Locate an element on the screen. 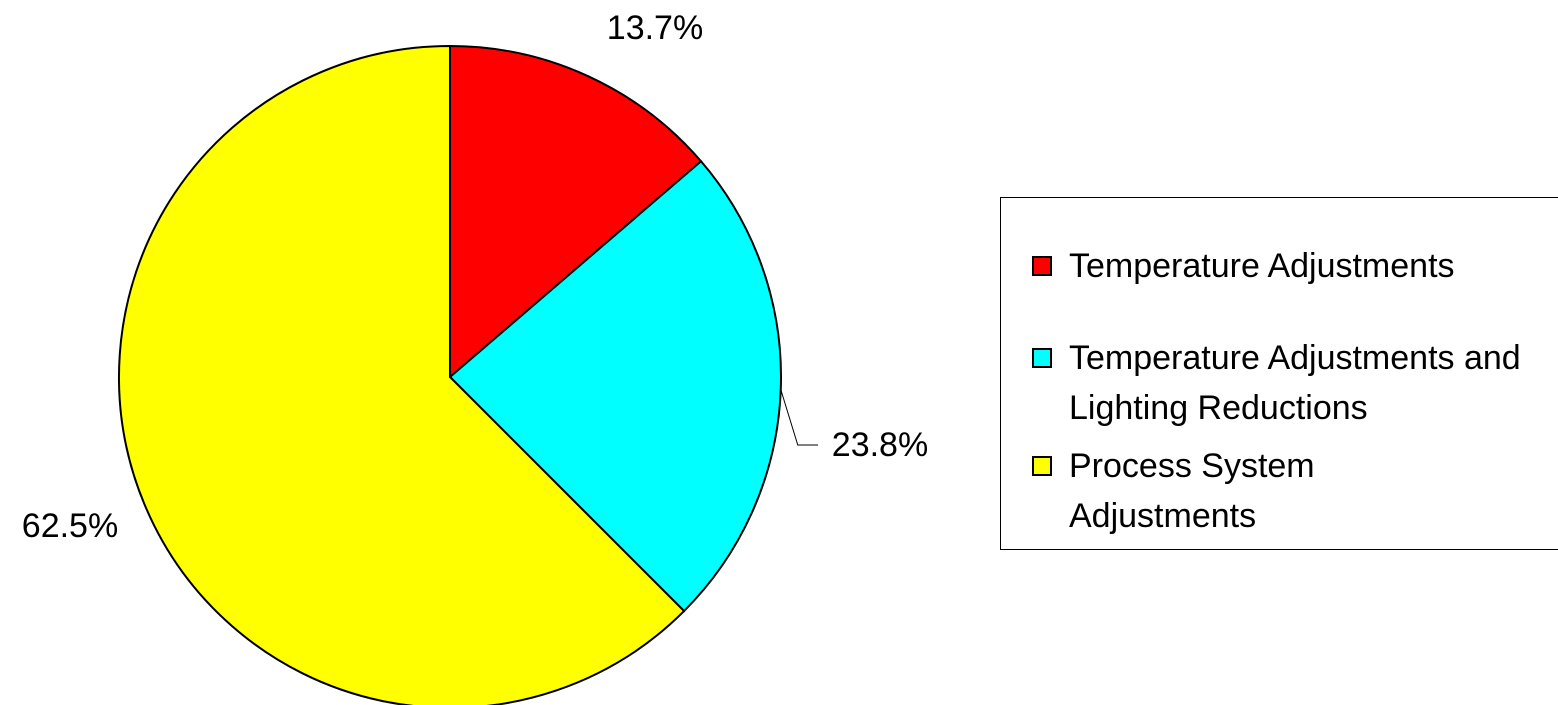 Image resolution: width=1558 pixels, height=705 pixels. legend-entry: Temperature Adjustments is located at coordinates (1290, 266).